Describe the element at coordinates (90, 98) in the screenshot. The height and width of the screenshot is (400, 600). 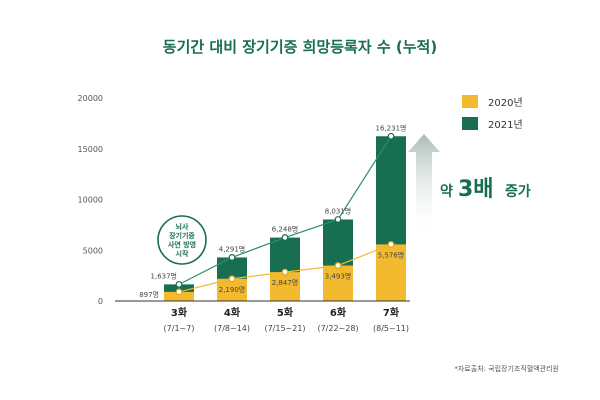
I see `y-tick-label: 20000` at that location.